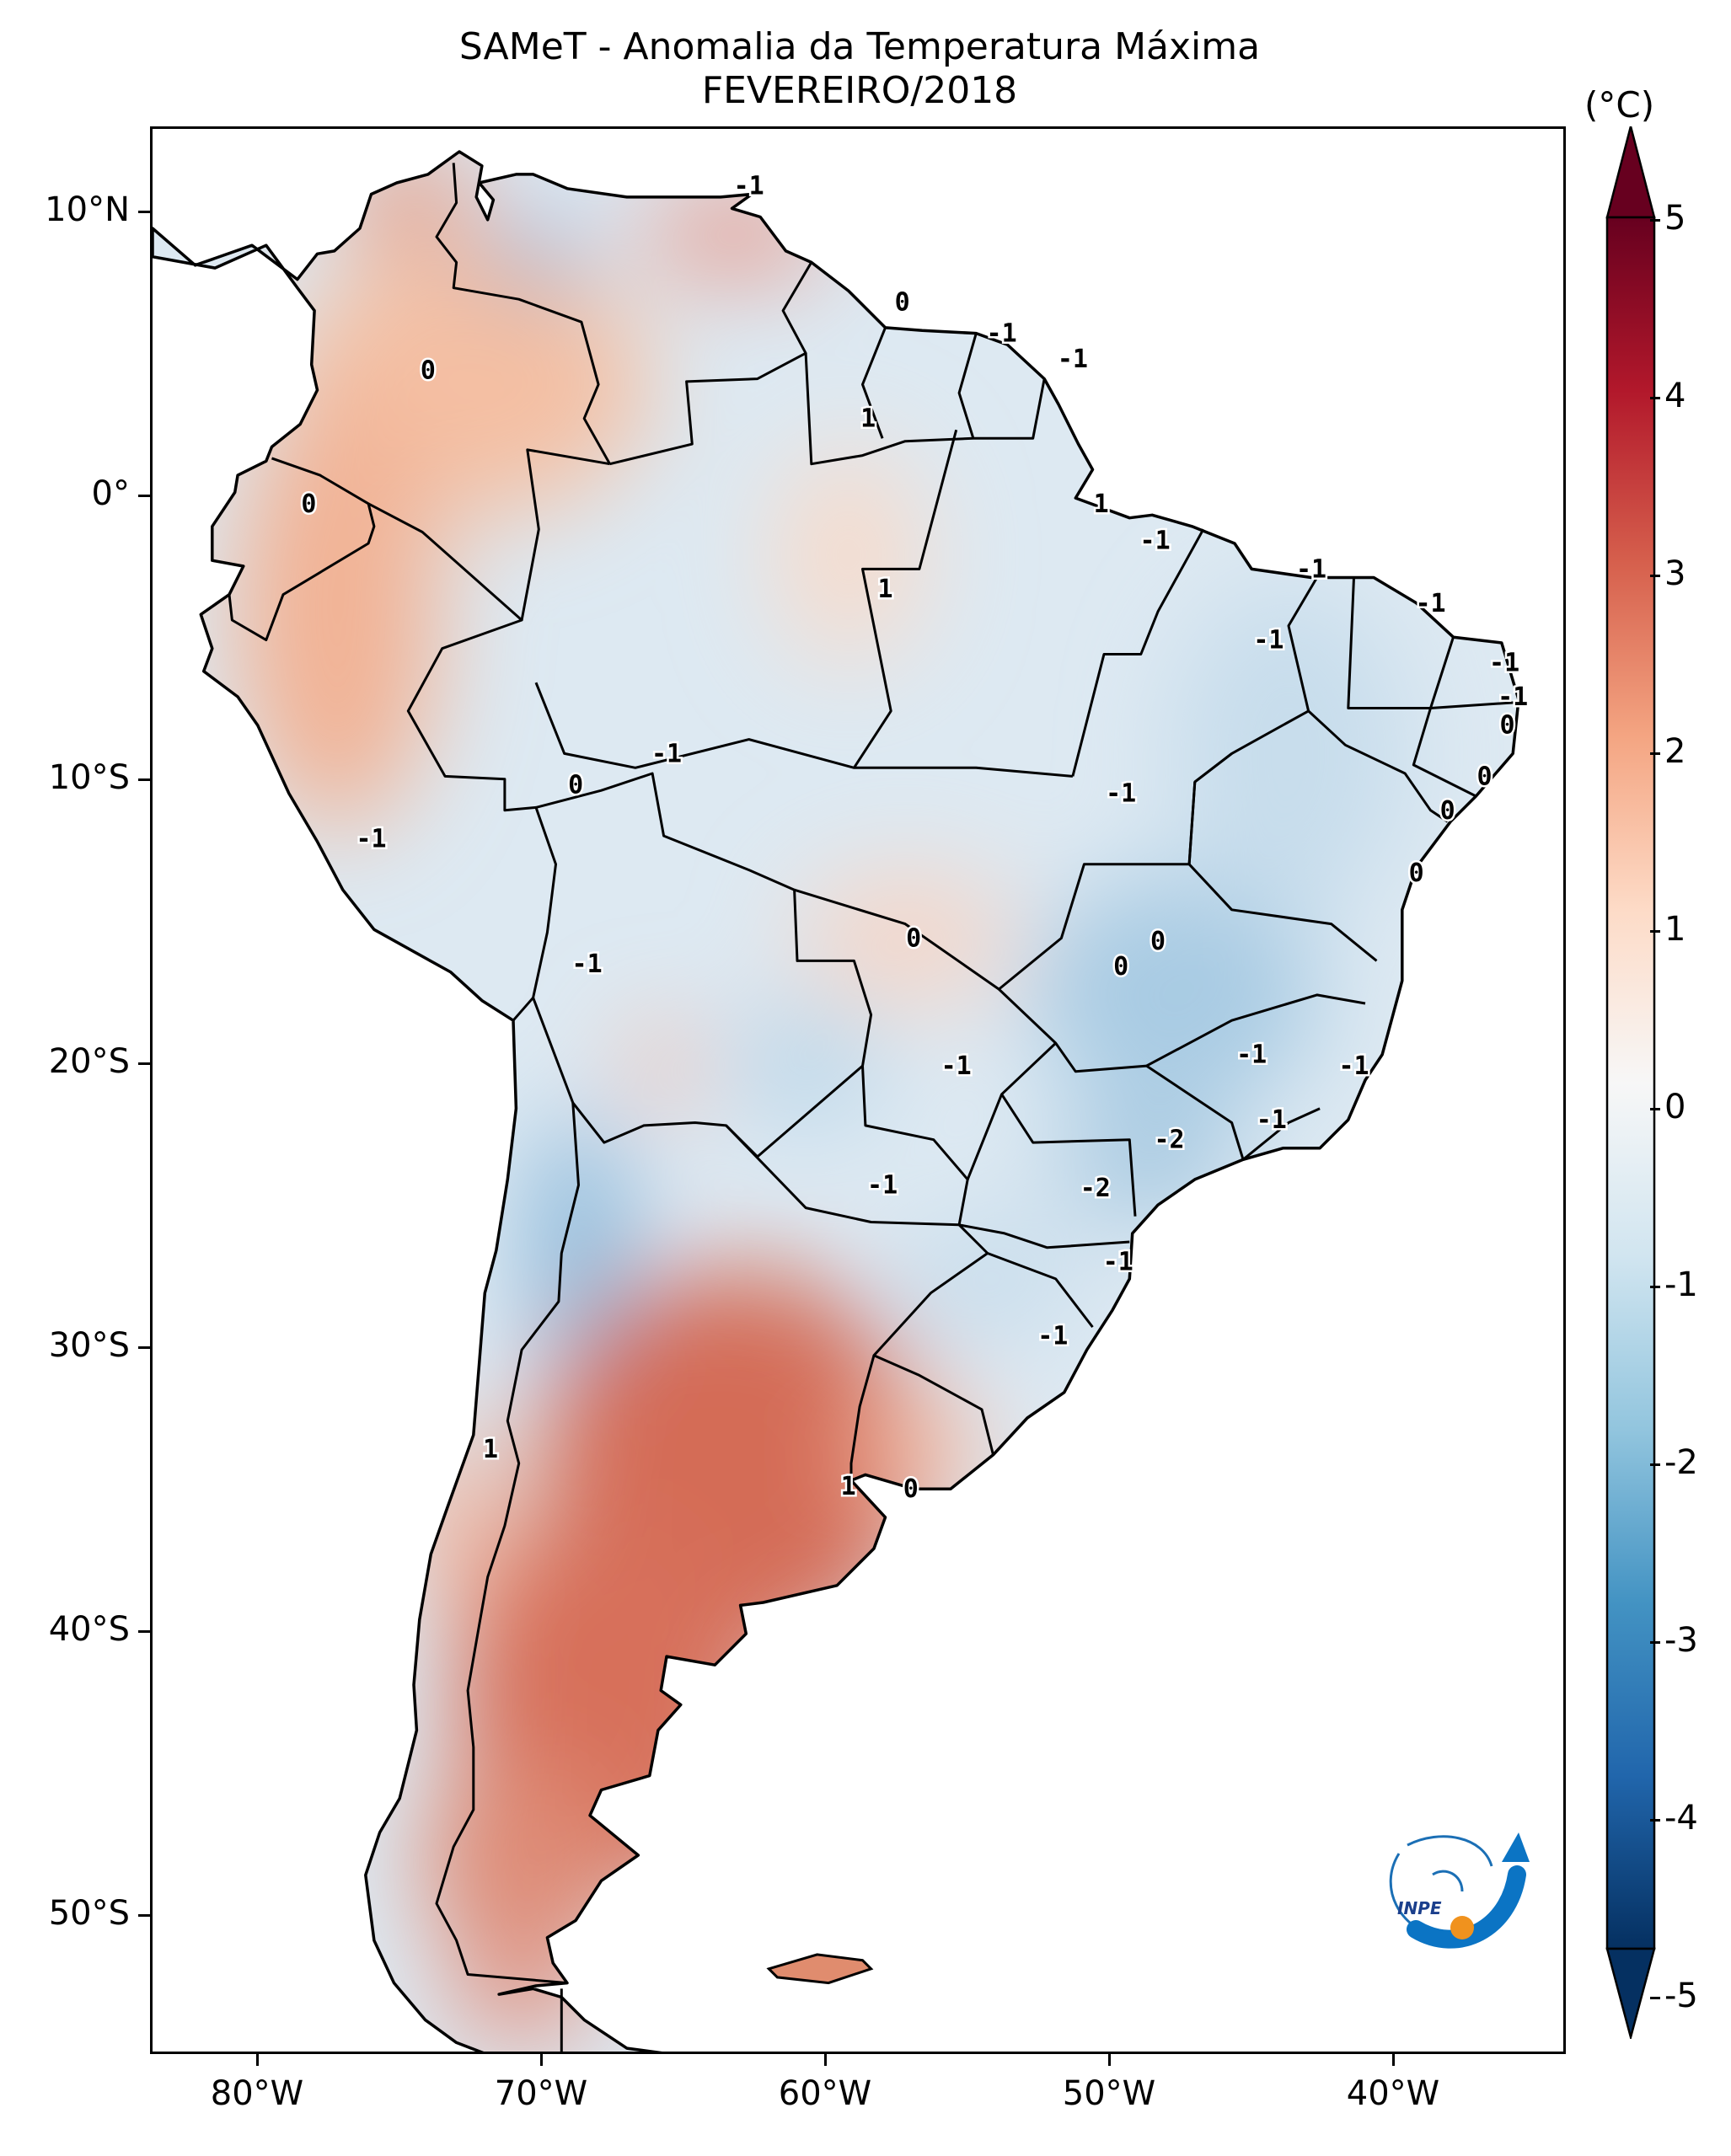  Describe the element at coordinates (1630, 1082) in the screenshot. I see `colorbar` at that location.